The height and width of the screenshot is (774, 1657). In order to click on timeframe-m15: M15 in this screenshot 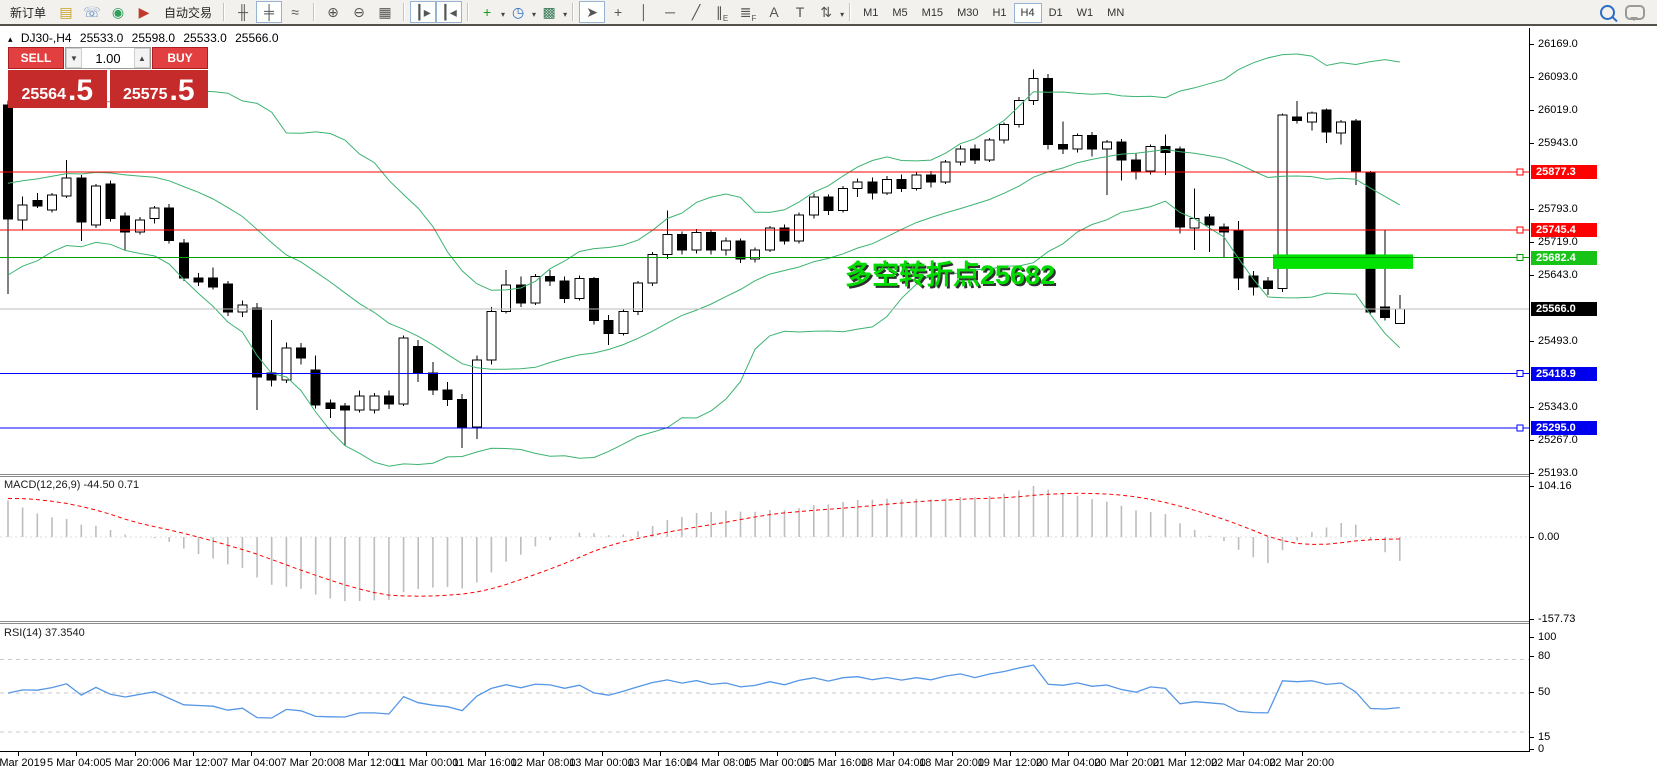, I will do `click(932, 13)`.